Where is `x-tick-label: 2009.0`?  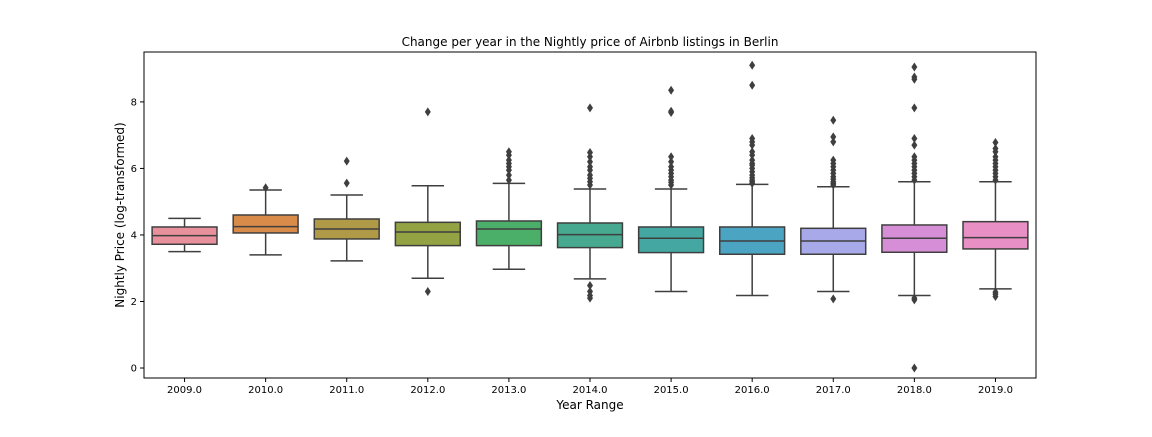
x-tick-label: 2009.0 is located at coordinates (184, 390).